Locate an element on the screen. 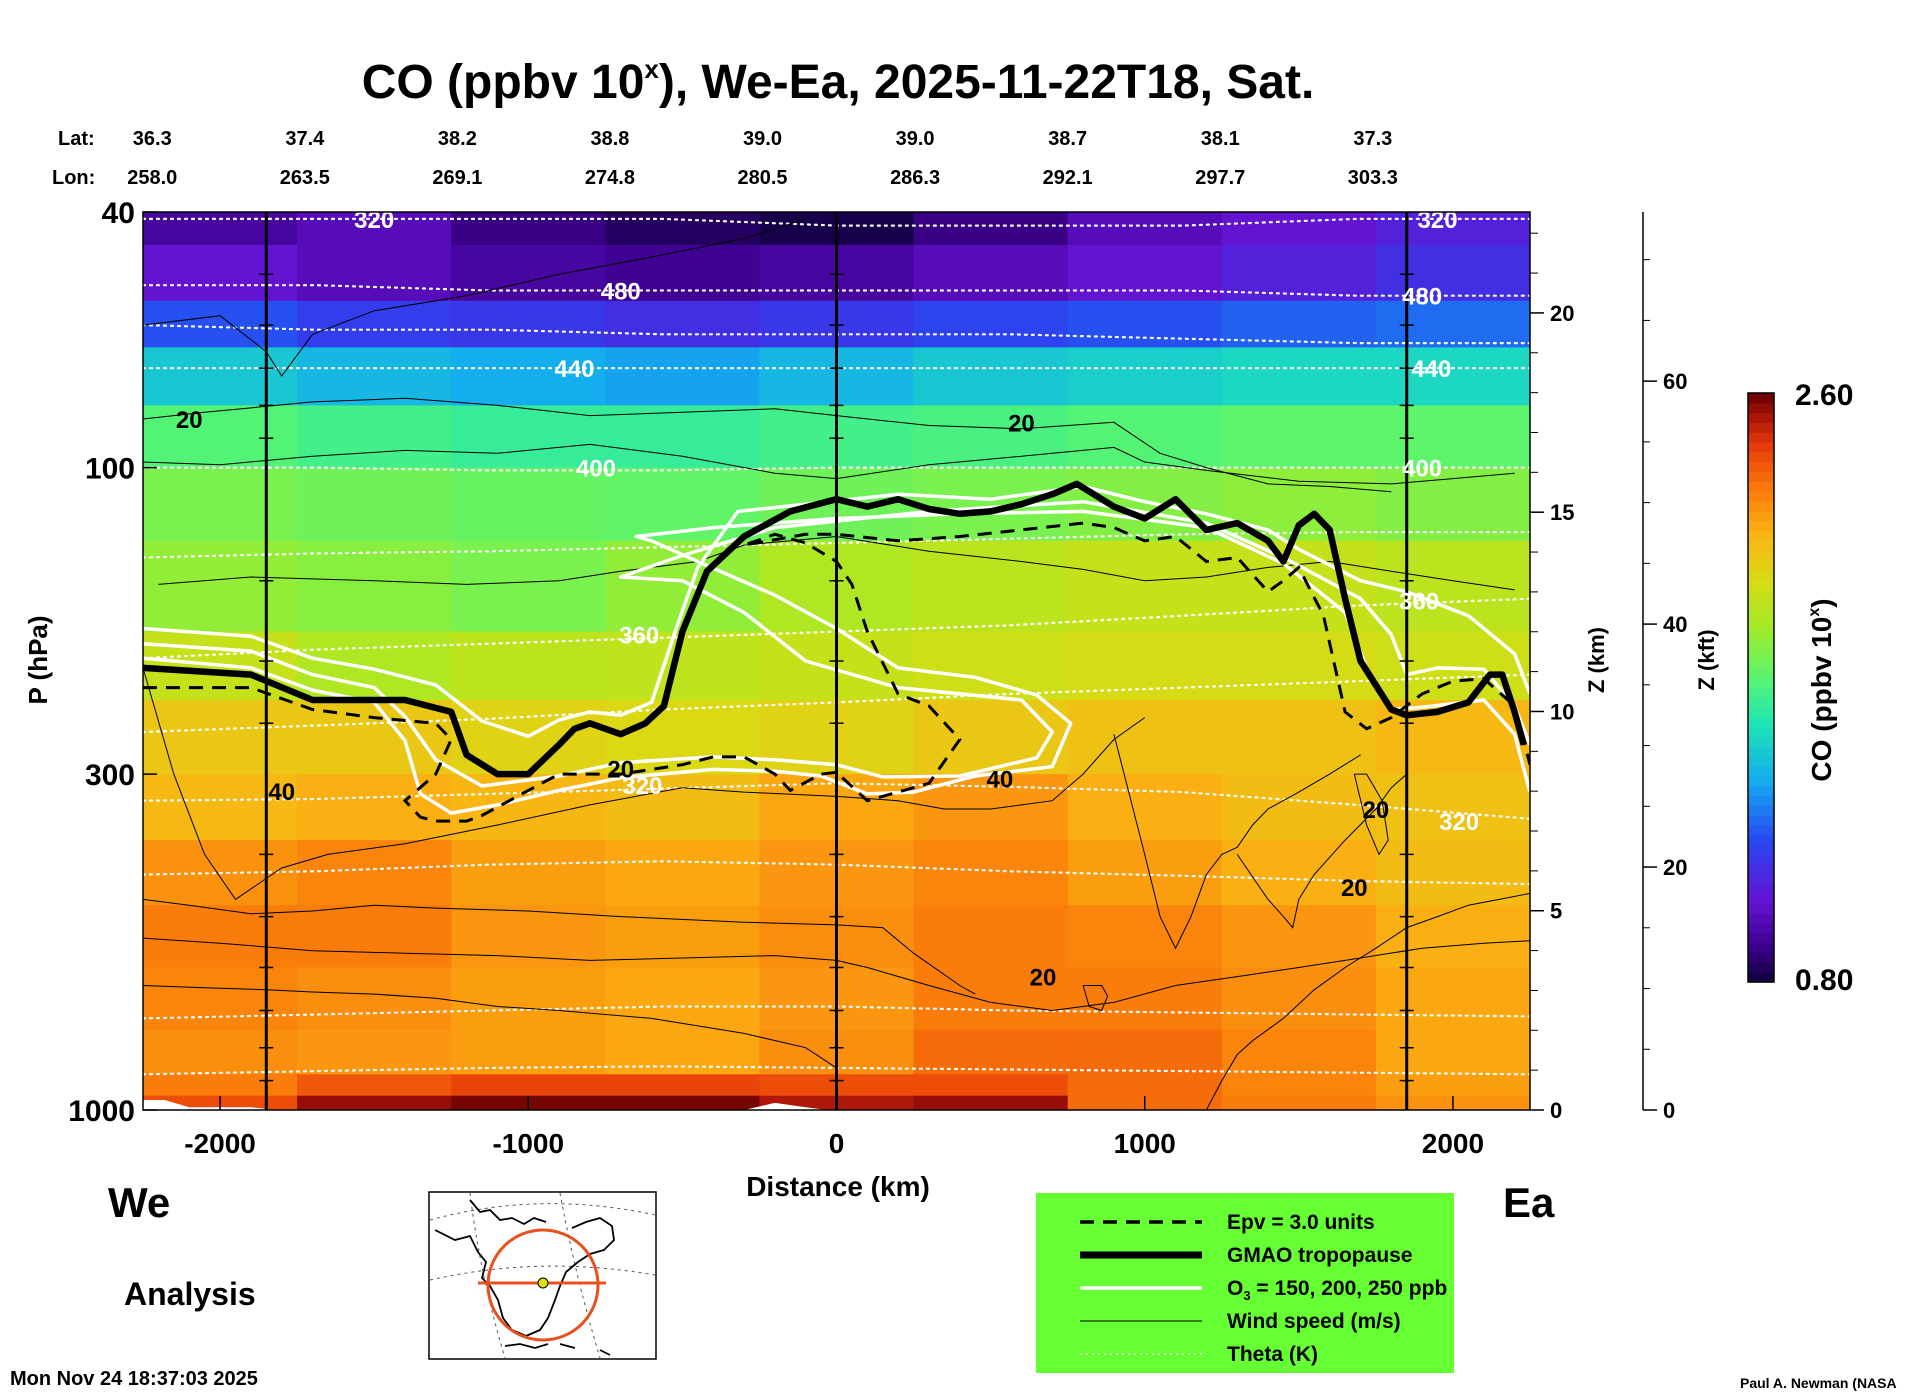 This screenshot has height=1394, width=1926. y-tick-label: 300 is located at coordinates (110, 775).